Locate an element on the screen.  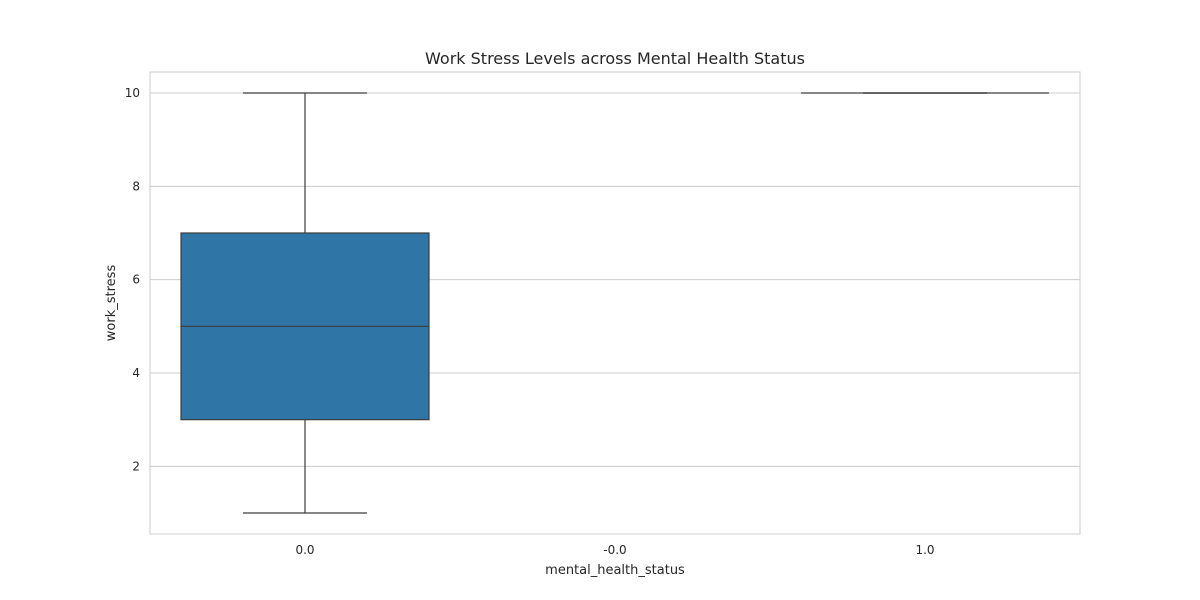
x-axis-label: mental_health_status is located at coordinates (615, 570).